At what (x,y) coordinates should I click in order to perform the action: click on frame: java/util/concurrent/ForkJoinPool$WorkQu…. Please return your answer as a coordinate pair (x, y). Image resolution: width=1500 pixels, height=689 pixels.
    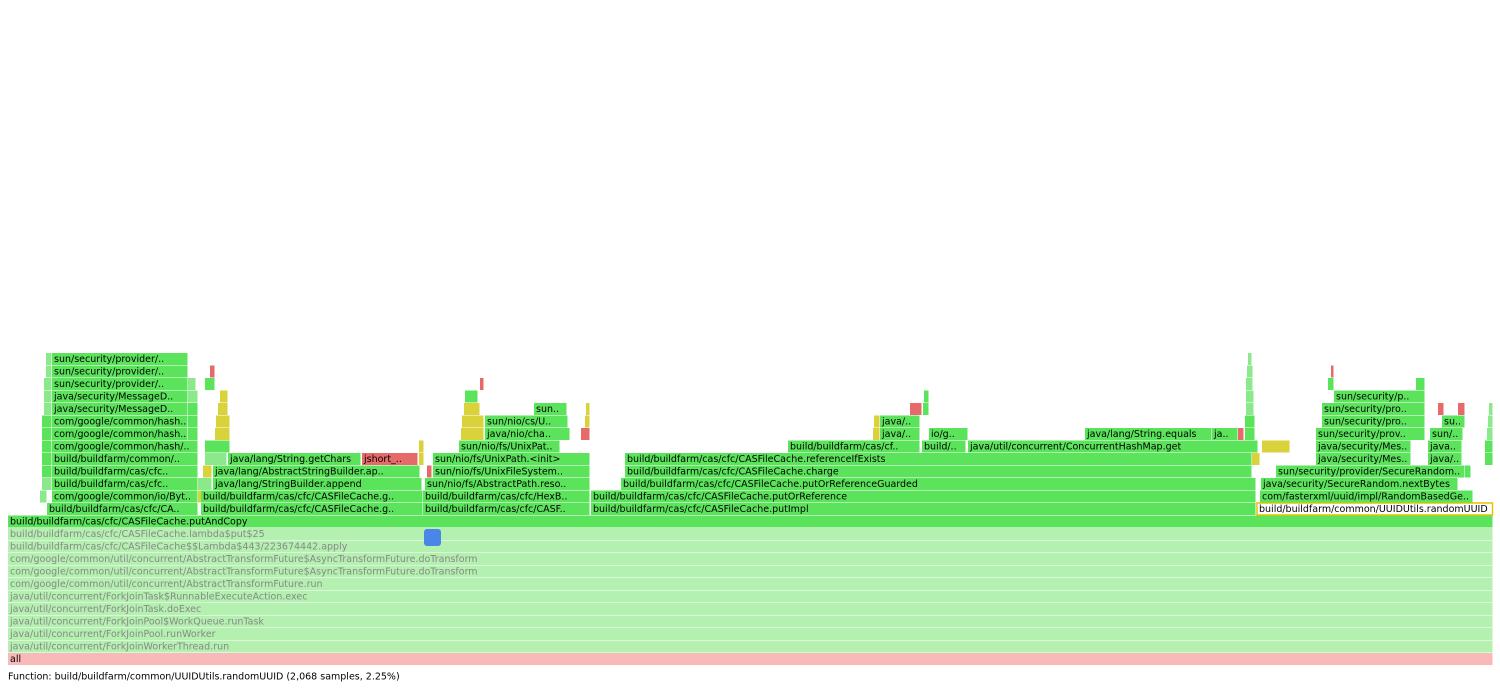
    Looking at the image, I should click on (750, 621).